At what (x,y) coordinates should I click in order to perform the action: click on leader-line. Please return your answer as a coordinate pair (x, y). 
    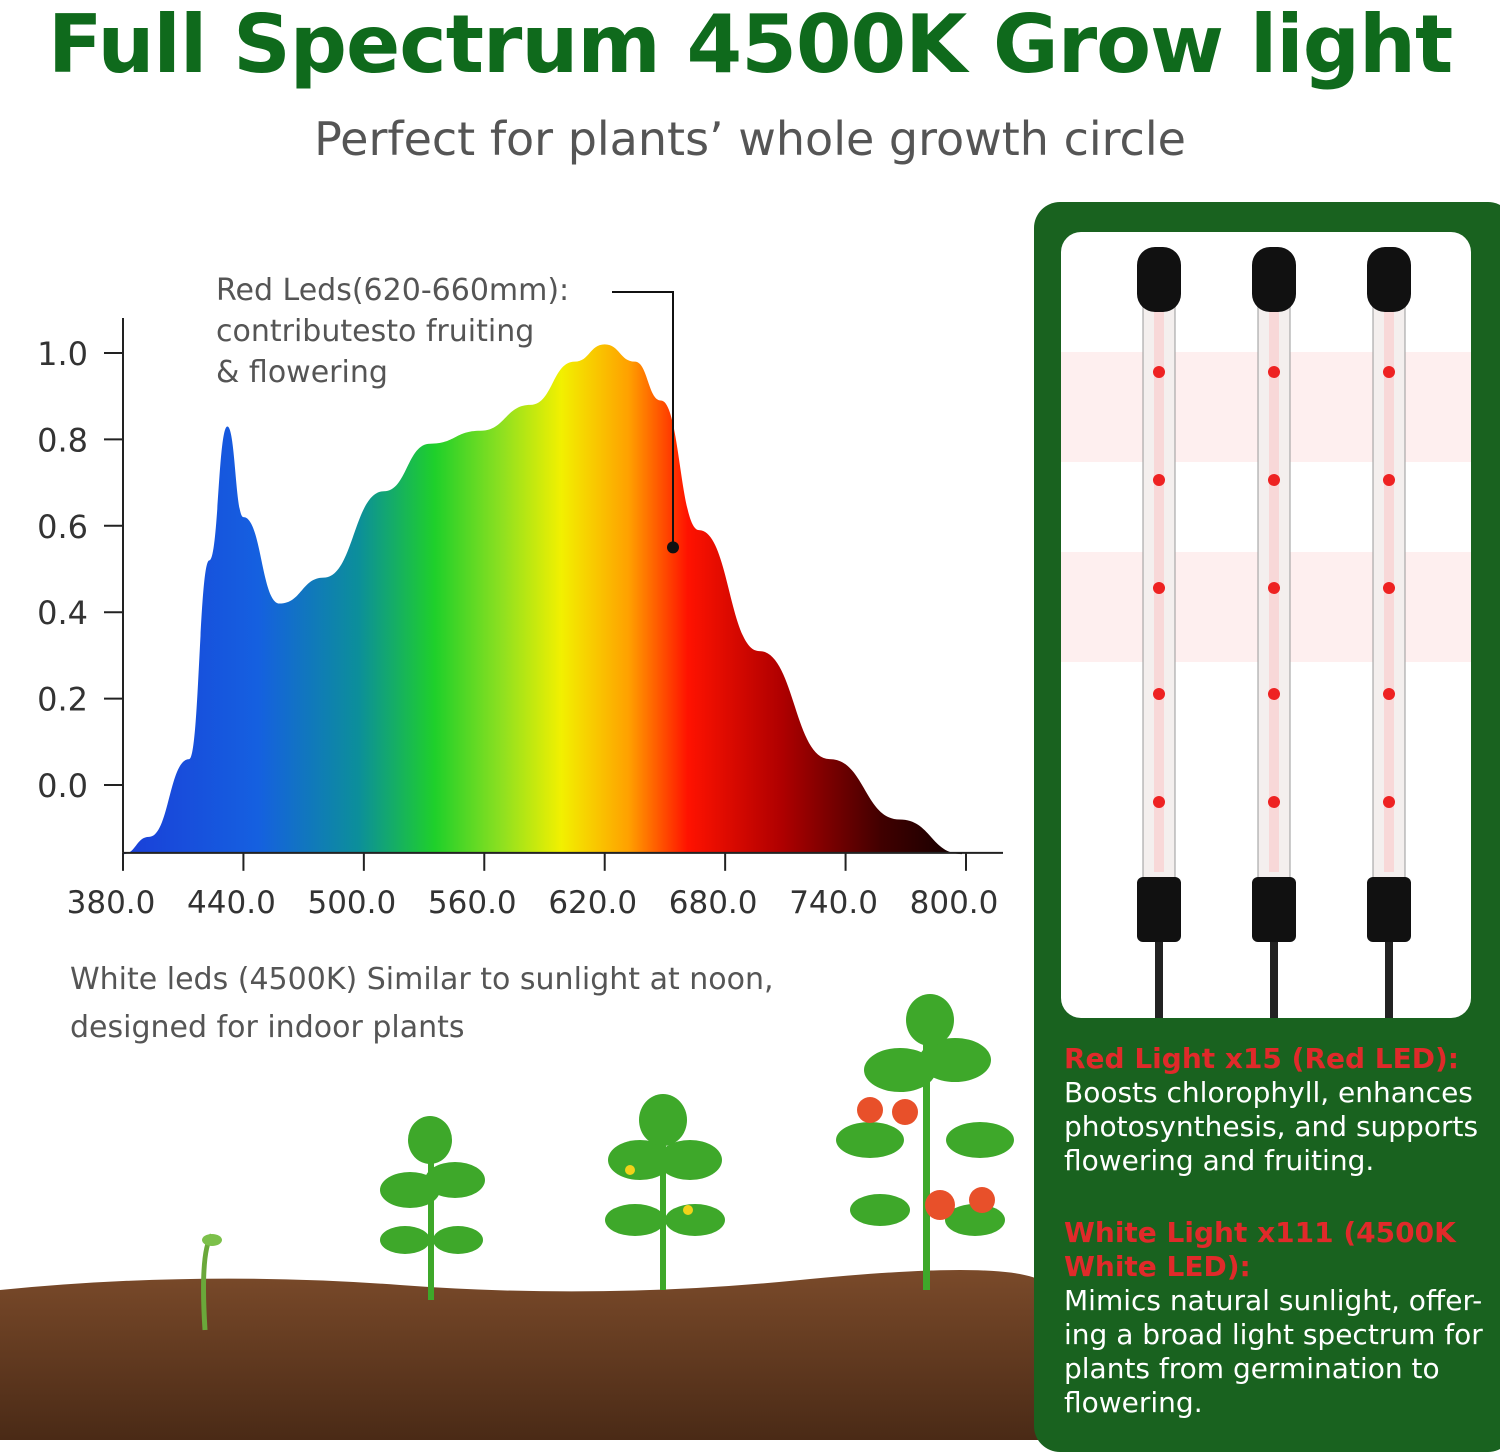
    Looking at the image, I should click on (643, 419).